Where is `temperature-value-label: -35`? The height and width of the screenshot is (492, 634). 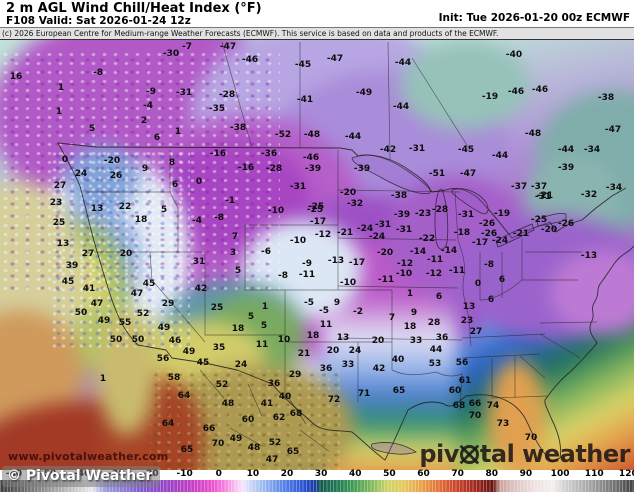
temperature-value-label: -35 is located at coordinates (217, 109).